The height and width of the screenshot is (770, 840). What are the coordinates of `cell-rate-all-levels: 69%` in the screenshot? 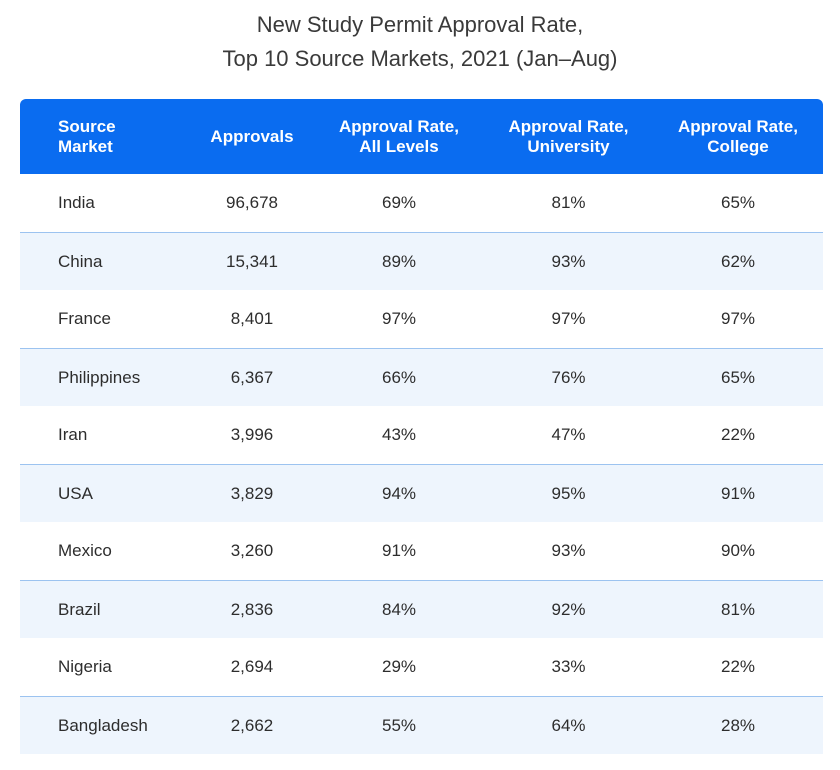 It's located at (399, 202).